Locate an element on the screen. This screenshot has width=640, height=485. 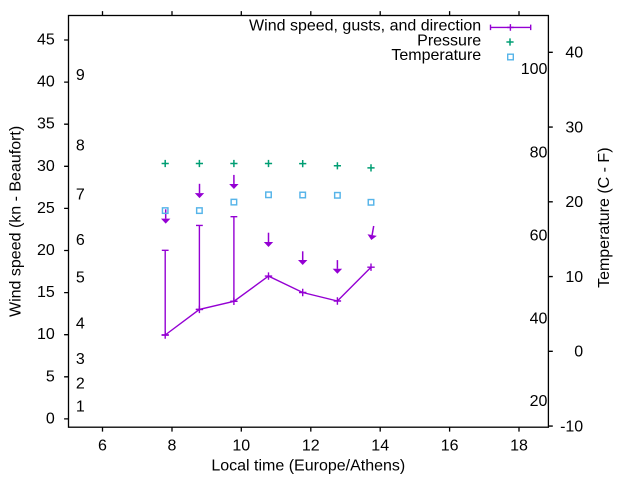
svg-text: 12 is located at coordinates (311, 445).